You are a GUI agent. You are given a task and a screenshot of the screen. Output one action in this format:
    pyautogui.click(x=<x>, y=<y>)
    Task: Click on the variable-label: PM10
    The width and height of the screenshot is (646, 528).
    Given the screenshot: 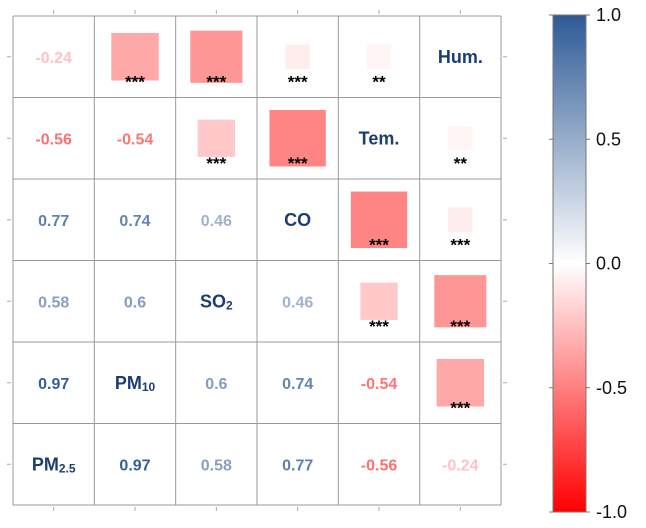 What is the action you would take?
    pyautogui.click(x=135, y=383)
    